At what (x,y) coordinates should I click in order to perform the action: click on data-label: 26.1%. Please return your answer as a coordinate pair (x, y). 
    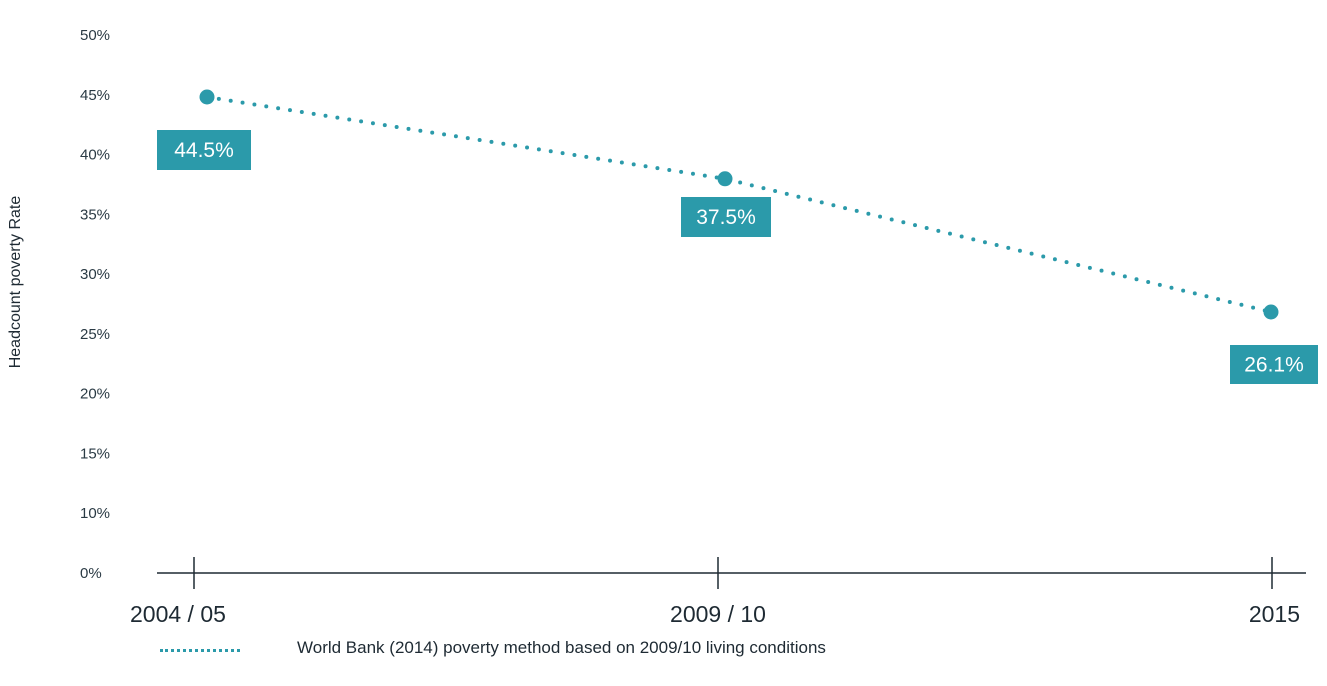
    Looking at the image, I should click on (1274, 364).